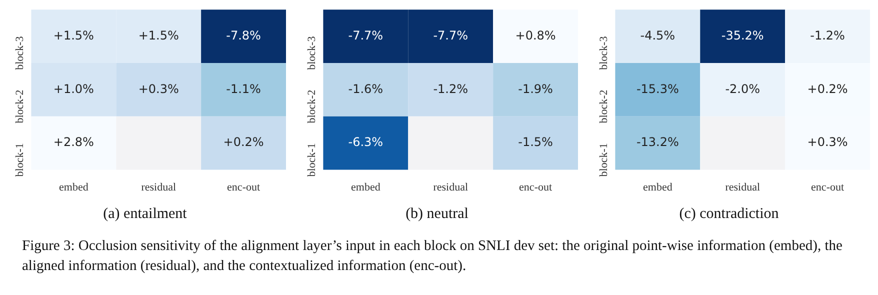  I want to click on data-label: -15.3%, so click(657, 89).